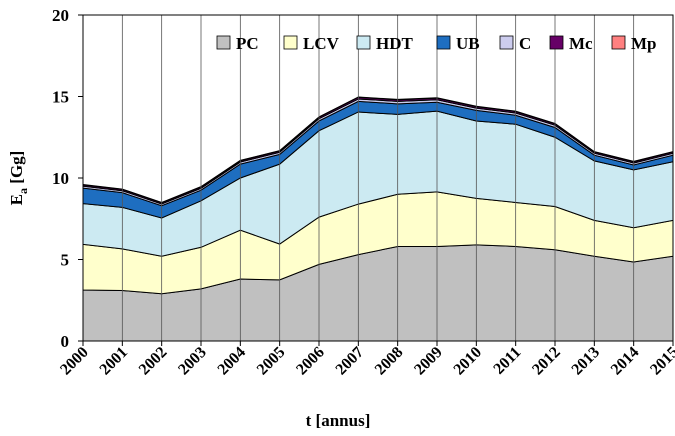 The width and height of the screenshot is (675, 436). What do you see at coordinates (16, 169) in the screenshot?
I see `y-title-unit: [Gg]` at bounding box center [16, 169].